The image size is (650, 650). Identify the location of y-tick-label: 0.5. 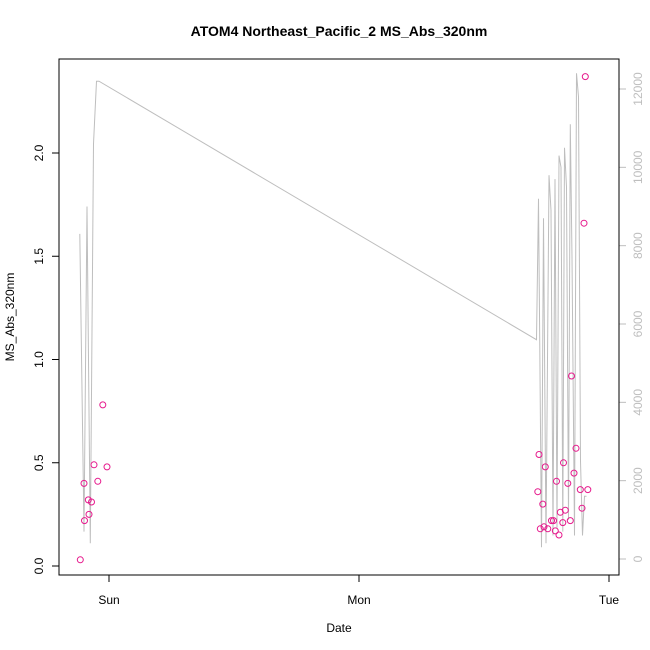
(39, 462).